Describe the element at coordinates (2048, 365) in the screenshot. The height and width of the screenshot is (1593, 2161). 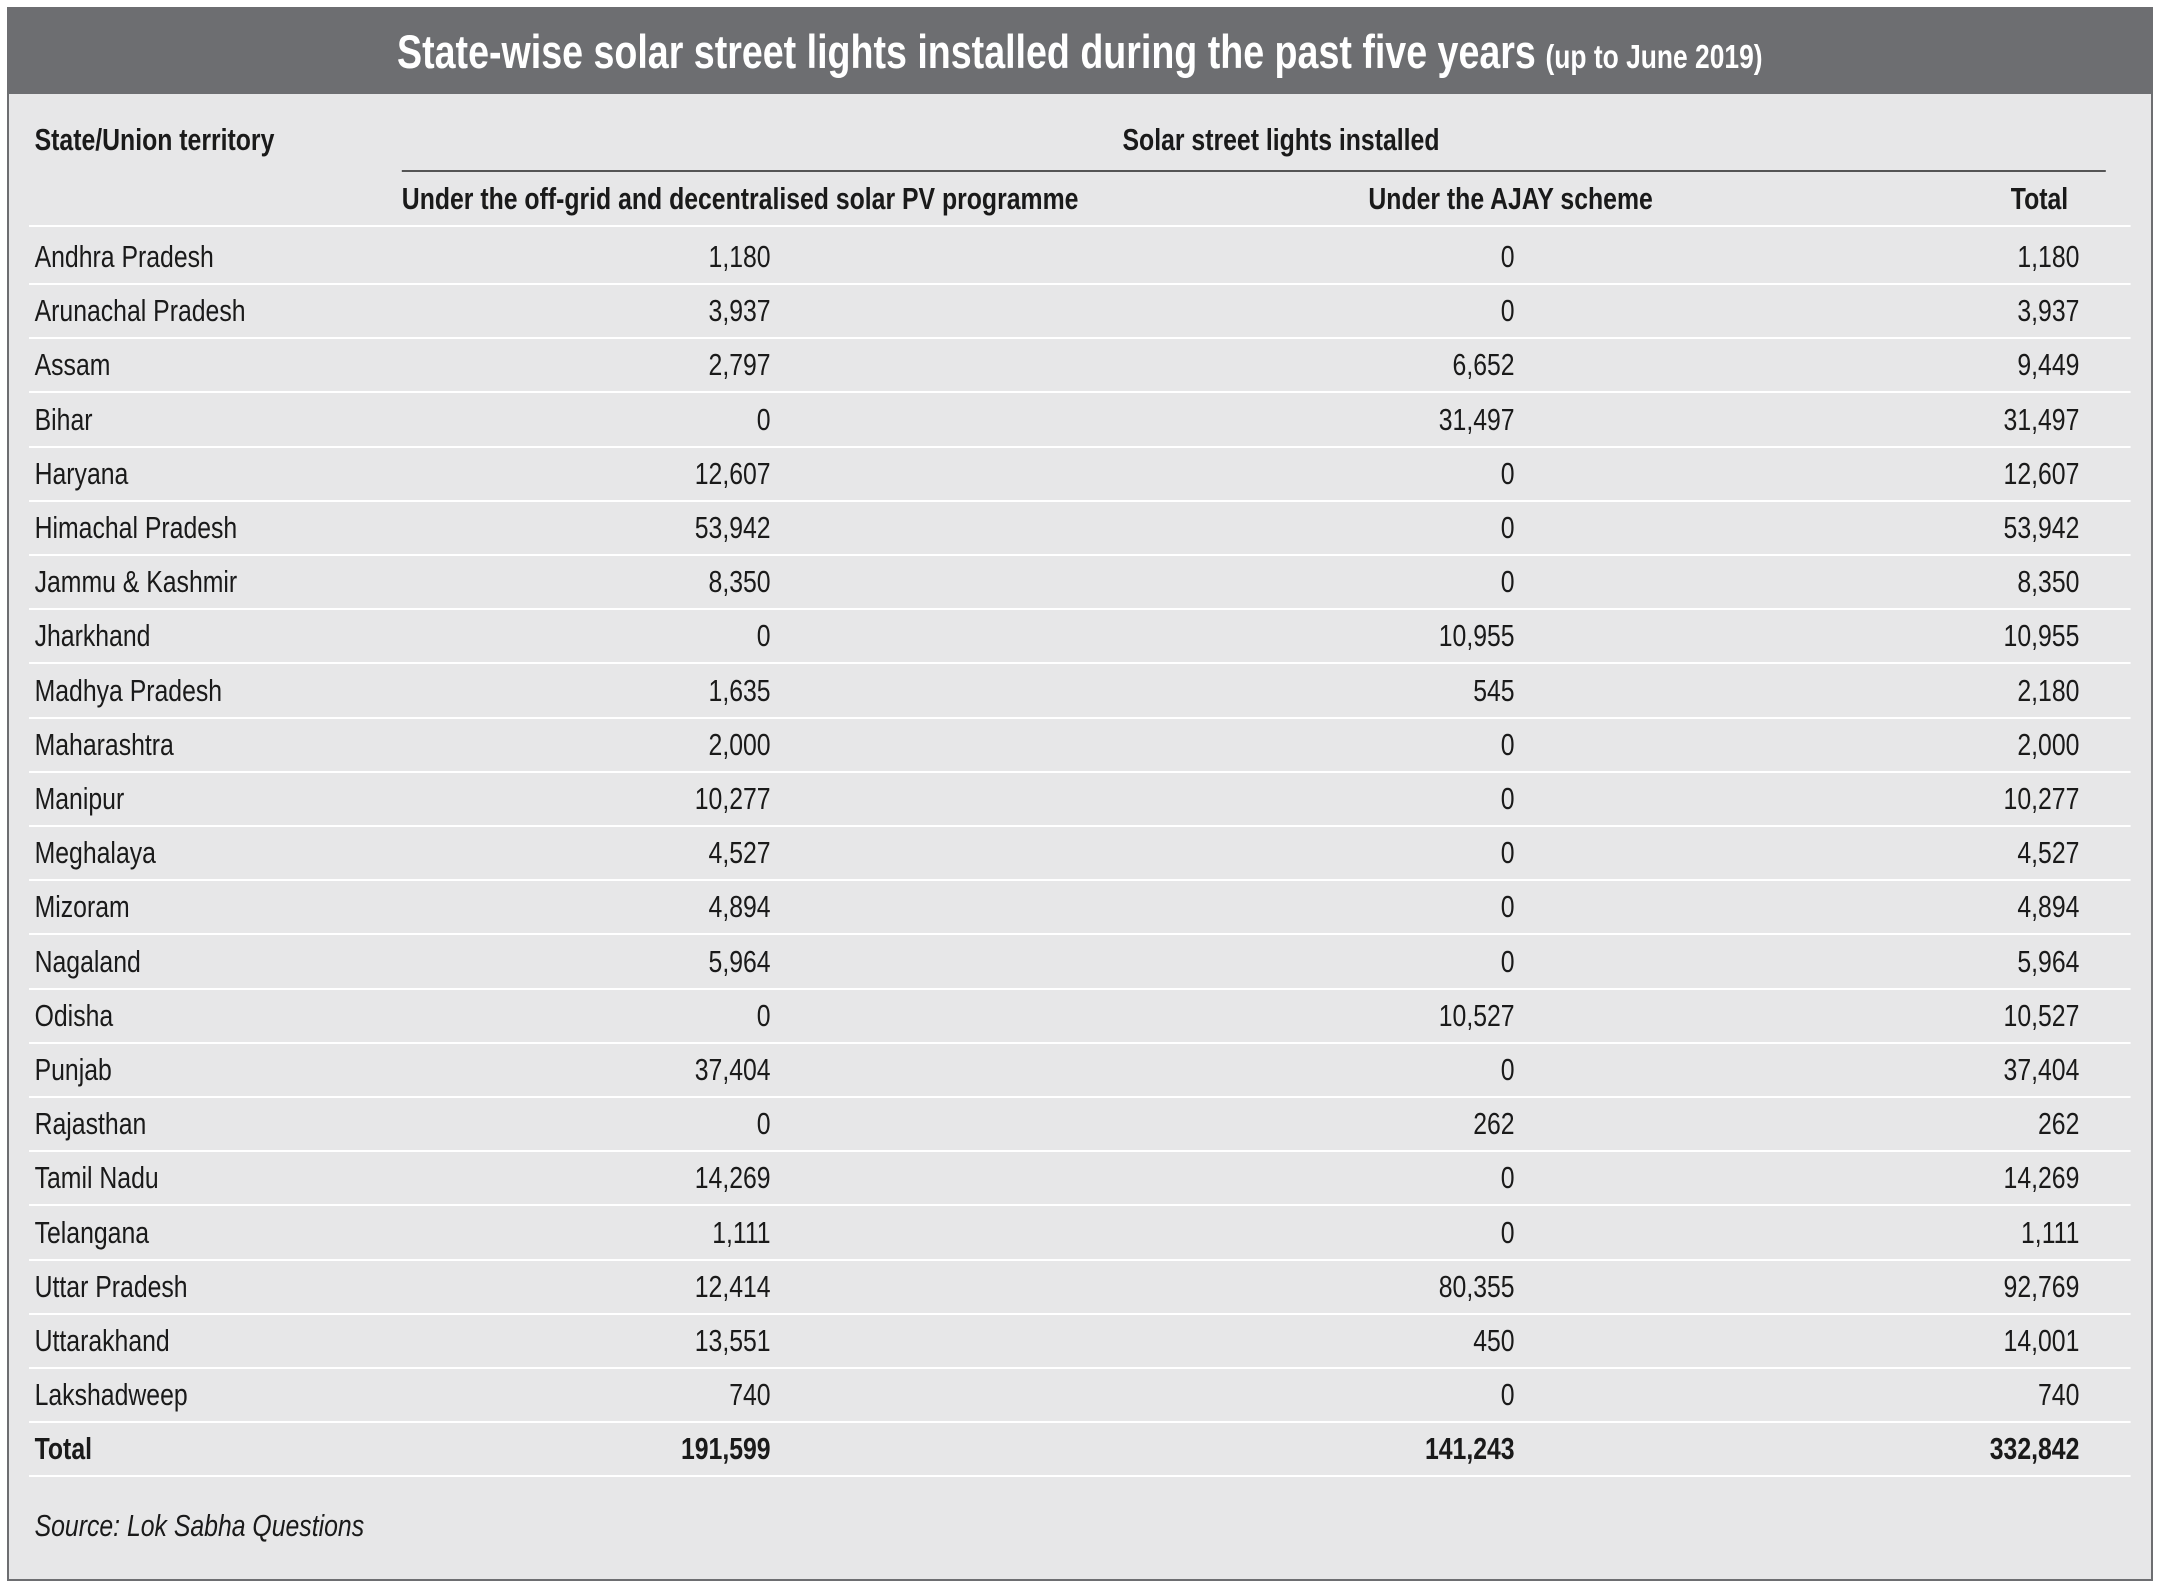
I see `cell: 9,449` at that location.